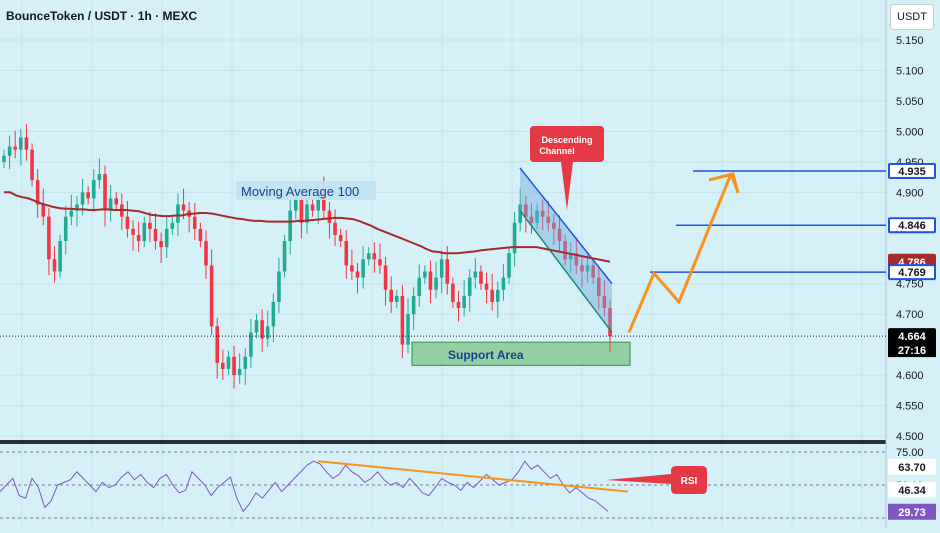 The height and width of the screenshot is (533, 940). I want to click on channel-fill, so click(566, 250).